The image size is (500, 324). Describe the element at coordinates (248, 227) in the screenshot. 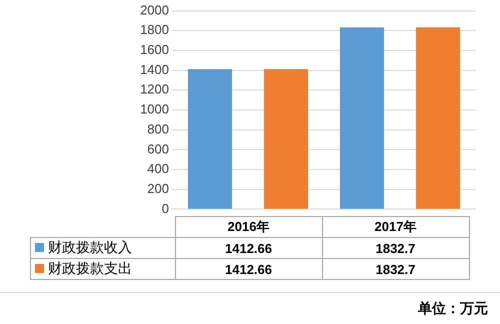

I see `x-tick-label: 2016年` at that location.